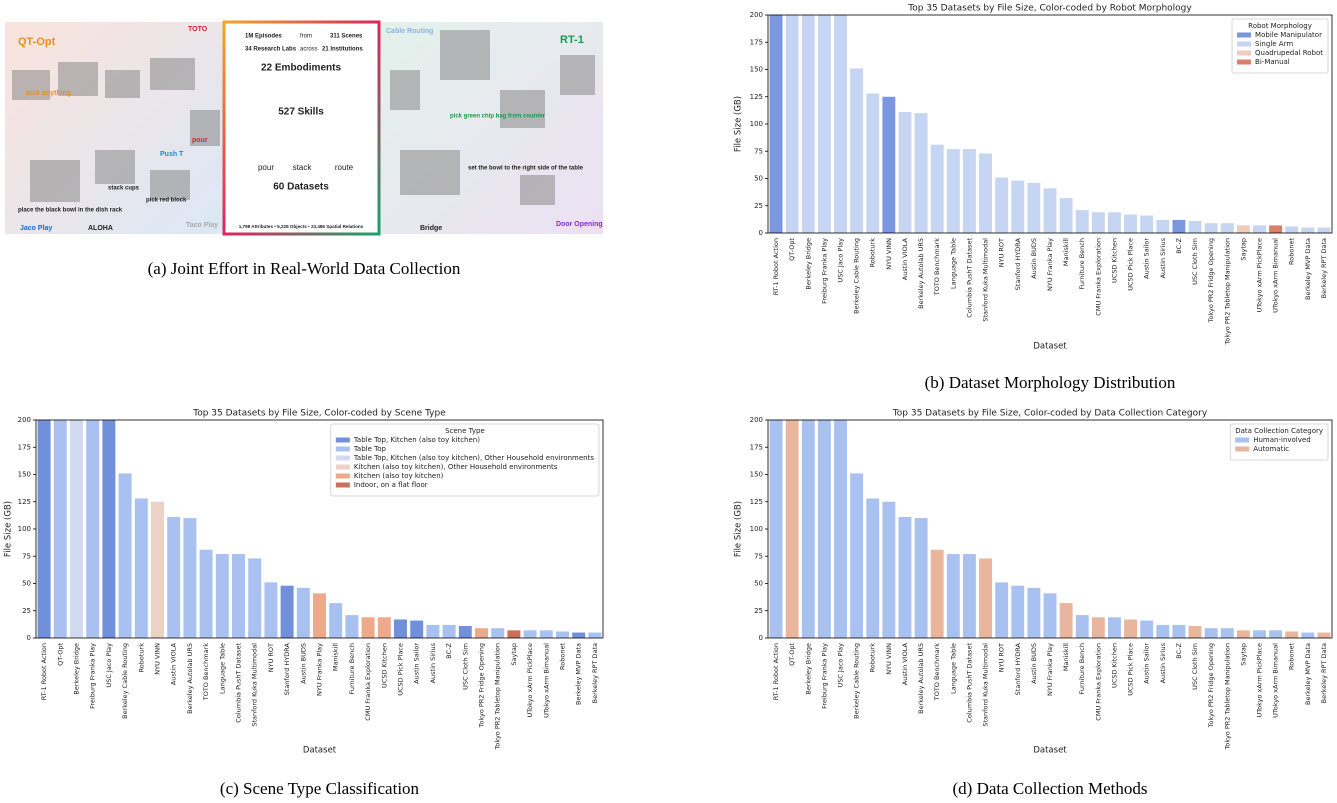  Describe the element at coordinates (808, 669) in the screenshot. I see `x-tick-label: Berkeley Bridge` at that location.